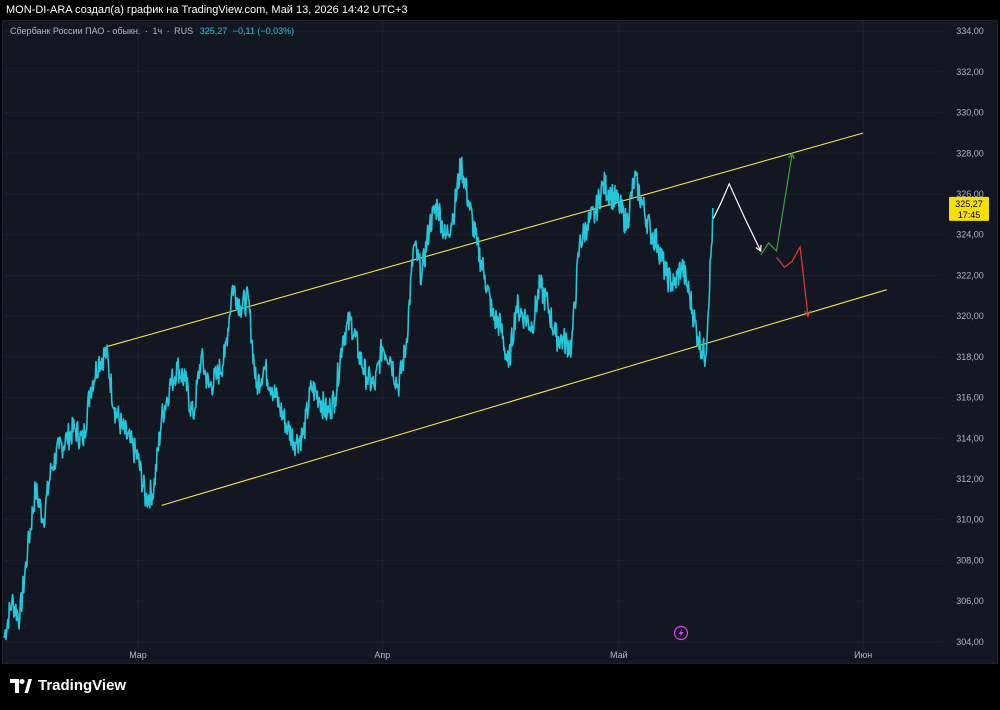 The height and width of the screenshot is (710, 1000). Describe the element at coordinates (970, 560) in the screenshot. I see `y-tick-label: 308,00` at that location.